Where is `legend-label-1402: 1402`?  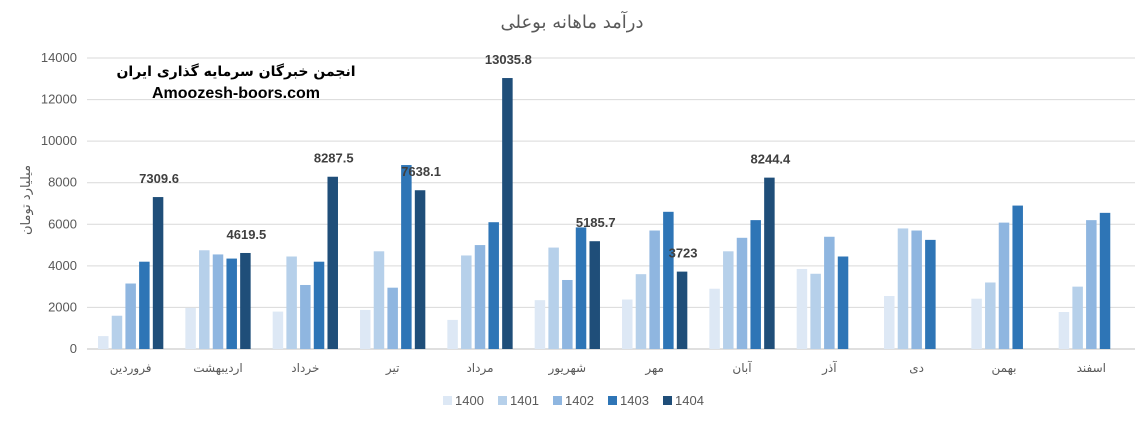
legend-label-1402: 1402 is located at coordinates (579, 400).